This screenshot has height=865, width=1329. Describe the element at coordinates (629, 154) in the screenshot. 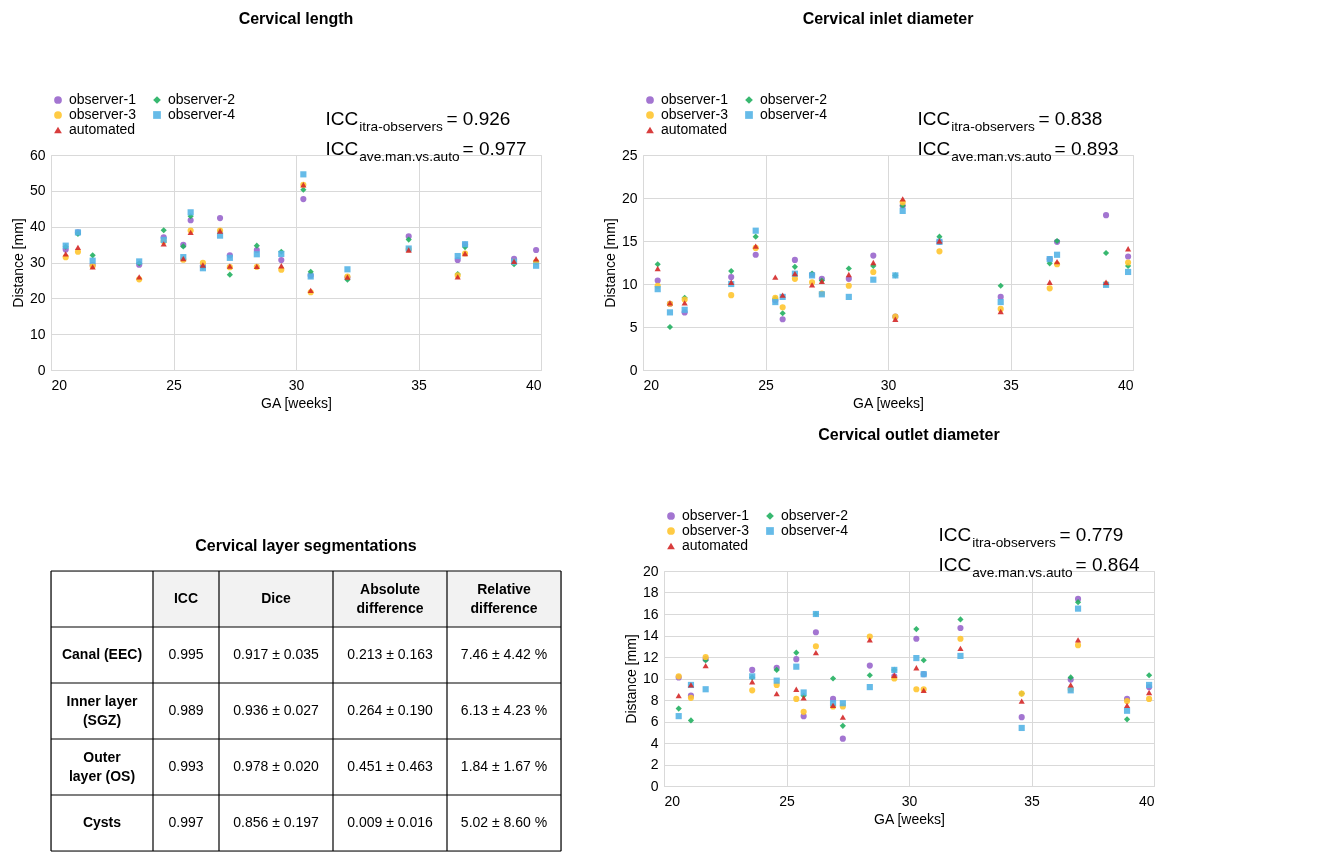

I see `y-tick-label: 25` at that location.